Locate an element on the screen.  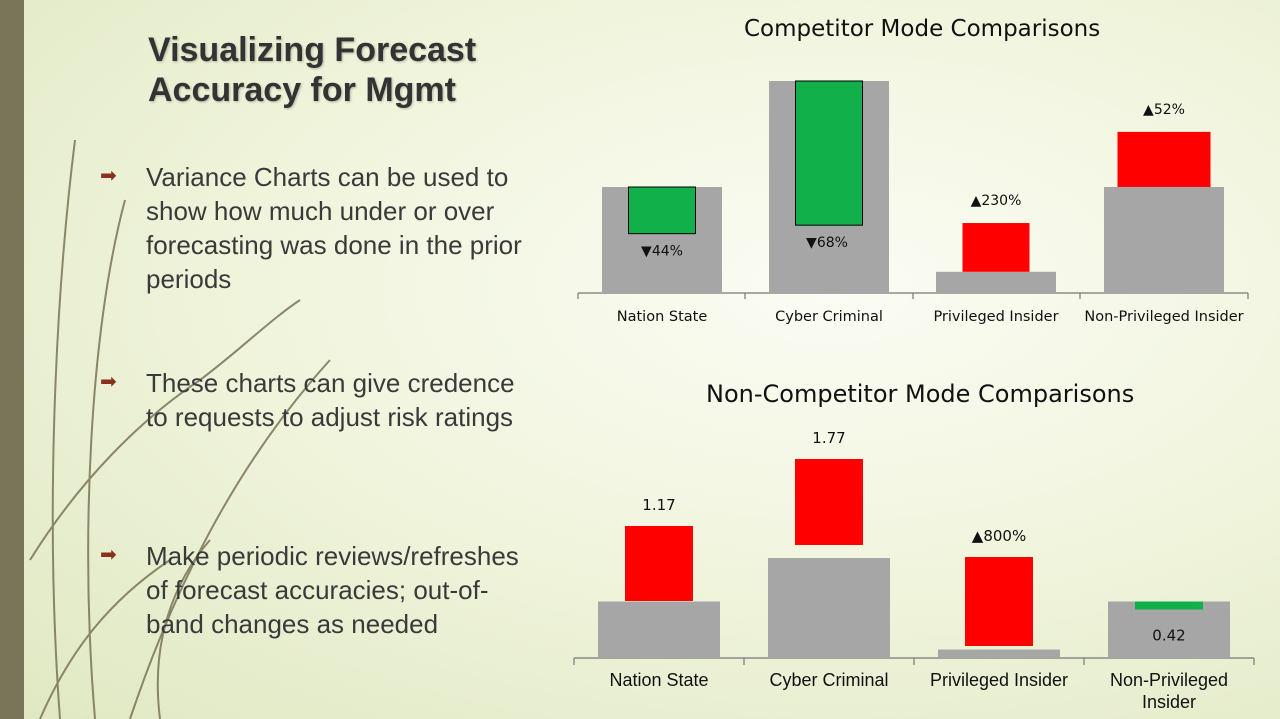
value-label: 1.77 is located at coordinates (828, 438).